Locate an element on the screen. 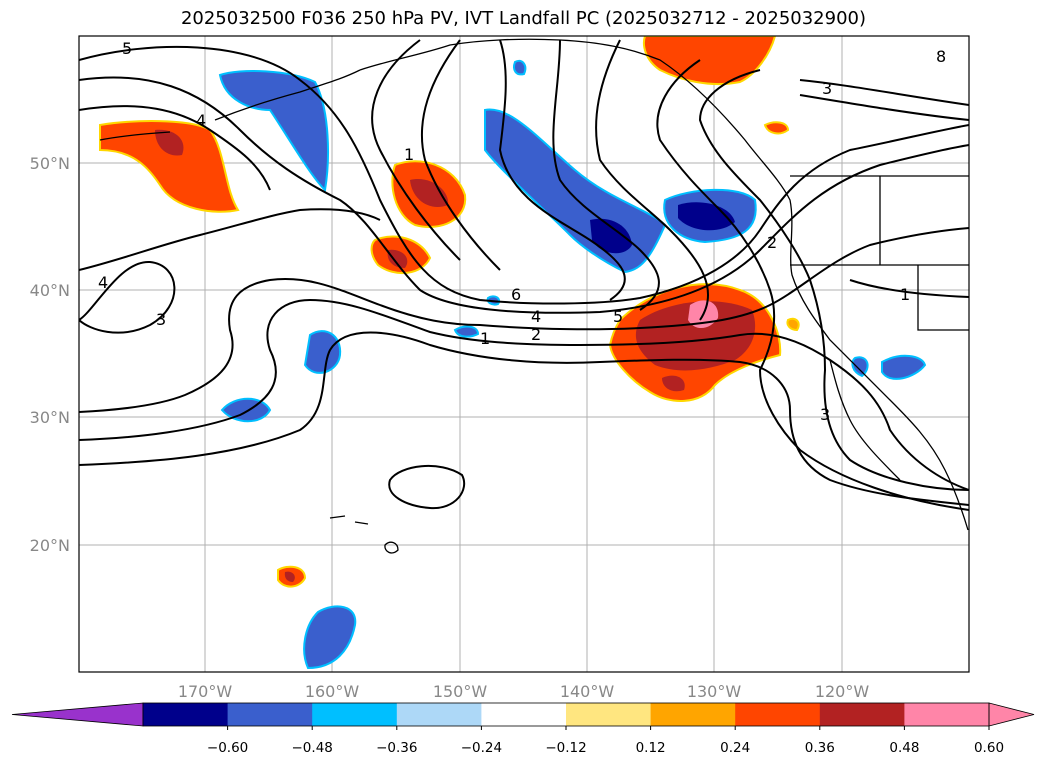 This screenshot has width=1047, height=765. colorbar-tick-label: −0.24 is located at coordinates (481, 748).